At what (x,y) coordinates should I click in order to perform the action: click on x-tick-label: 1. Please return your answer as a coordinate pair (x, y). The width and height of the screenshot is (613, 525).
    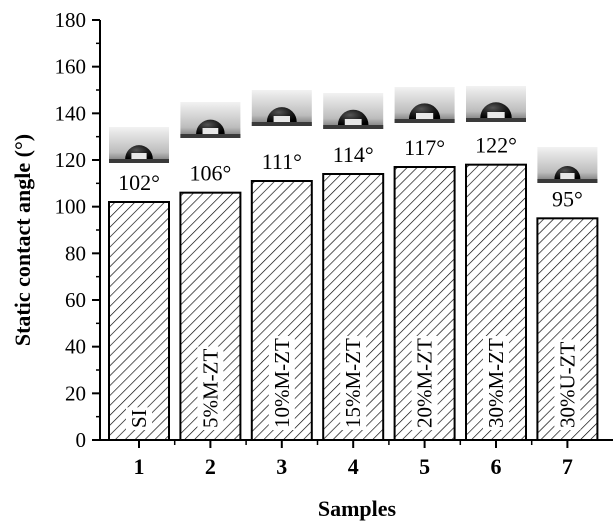
    Looking at the image, I should click on (139, 466).